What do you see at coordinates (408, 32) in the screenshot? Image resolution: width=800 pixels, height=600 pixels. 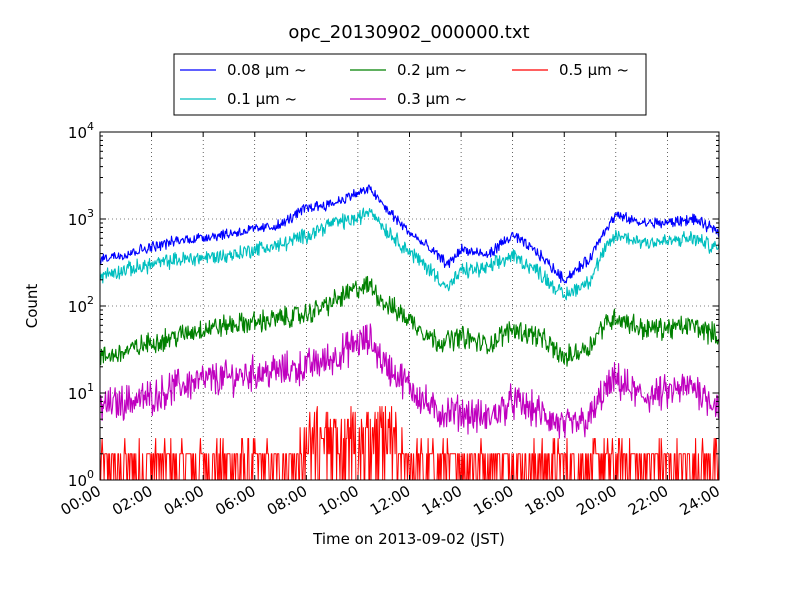 I see `chart-title: opc_20130902_000000.txt` at bounding box center [408, 32].